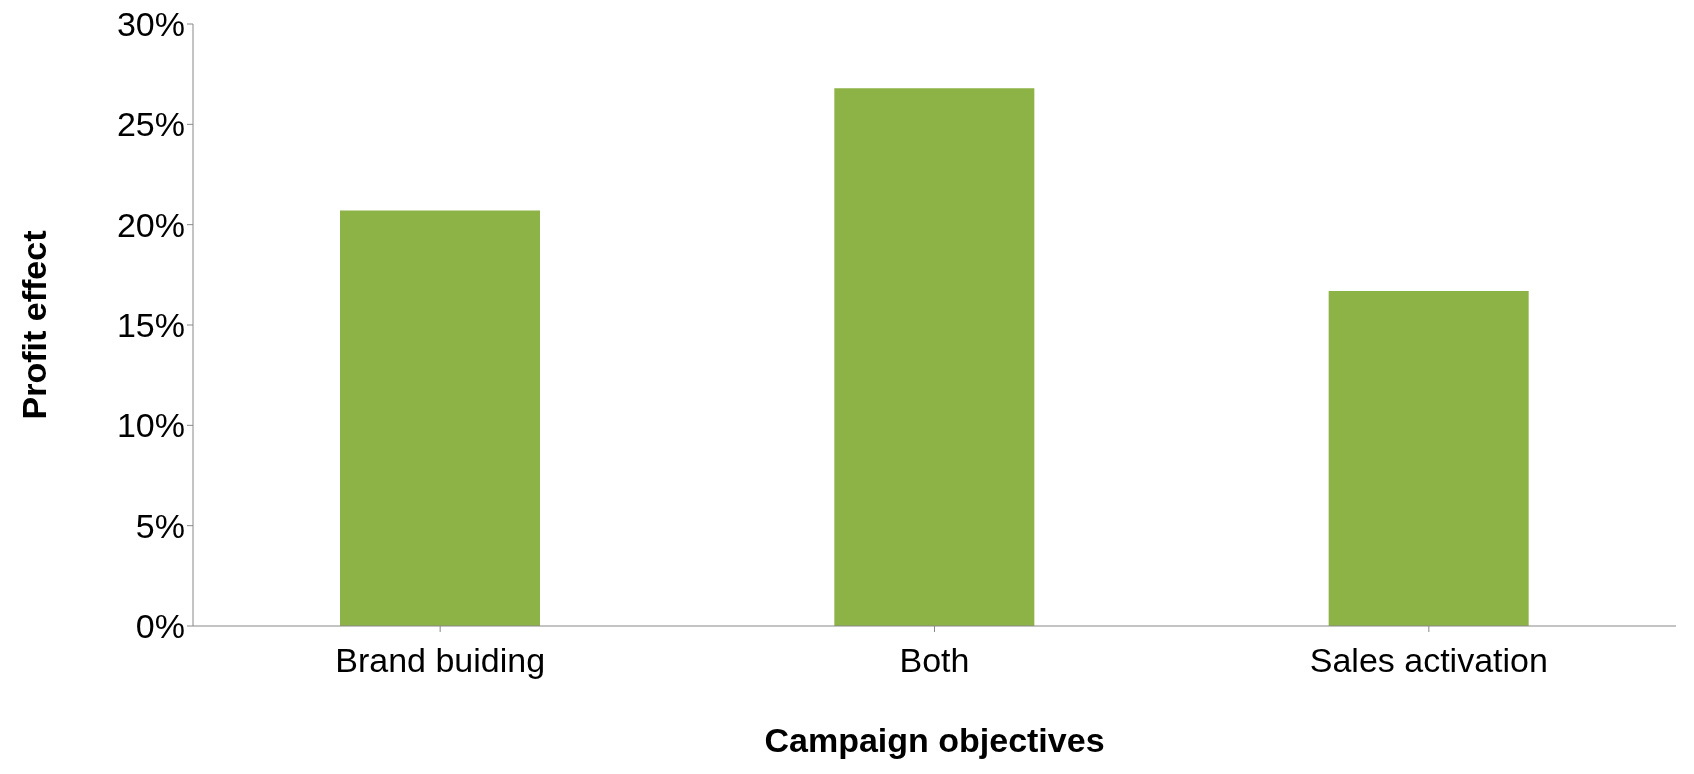  Describe the element at coordinates (160, 525) in the screenshot. I see `y-tick-label: 5%` at that location.